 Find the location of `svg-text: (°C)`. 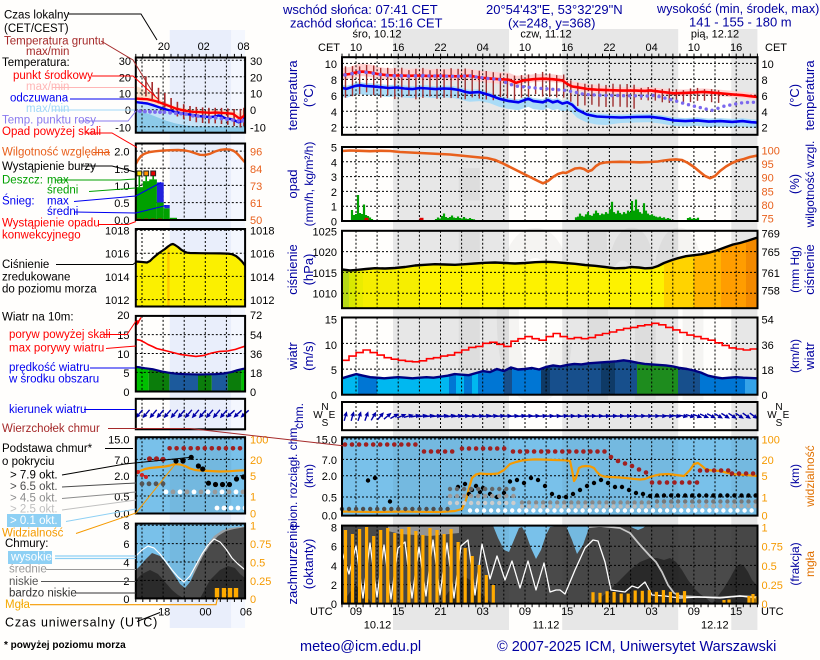

svg-text: (°C) is located at coordinates (794, 95).